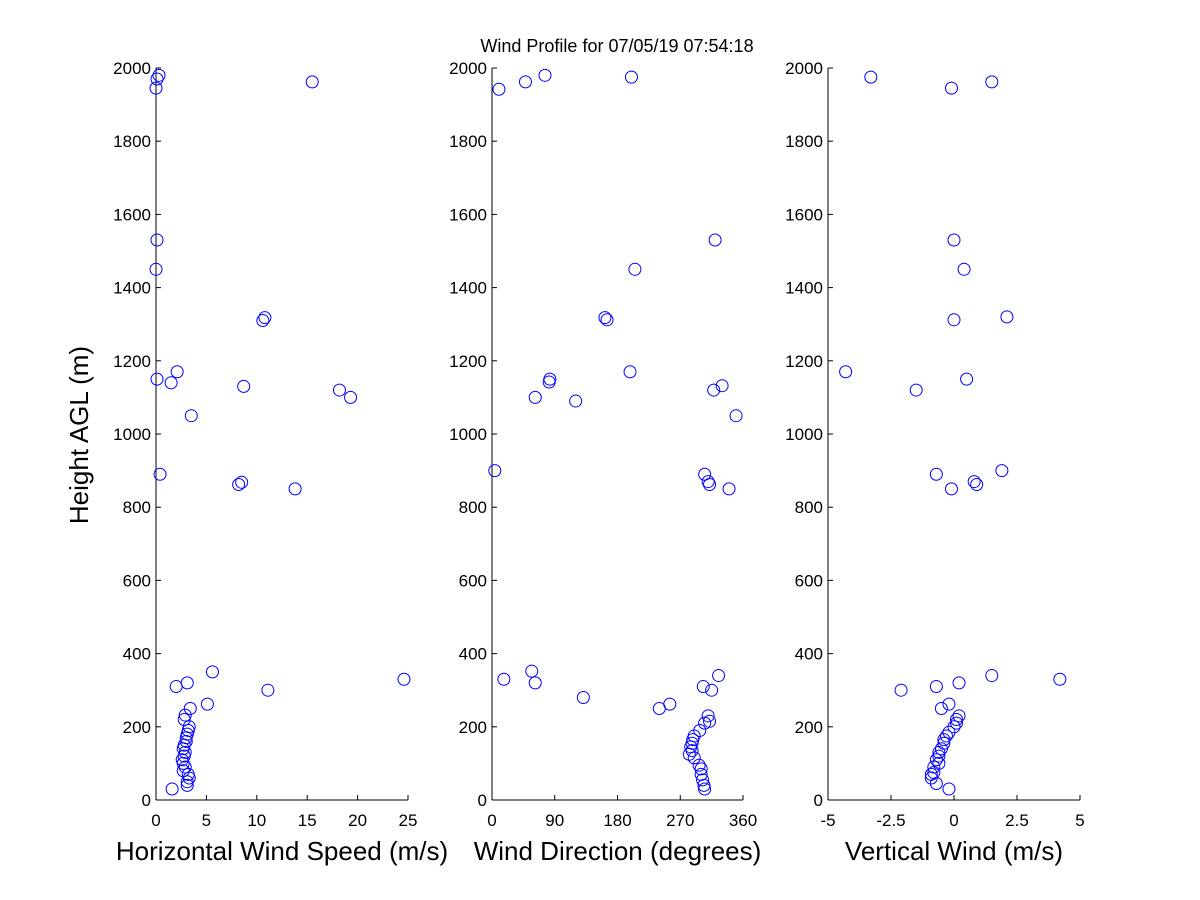 This screenshot has height=900, width=1200. What do you see at coordinates (132, 68) in the screenshot?
I see `y-tick-label: 2000` at bounding box center [132, 68].